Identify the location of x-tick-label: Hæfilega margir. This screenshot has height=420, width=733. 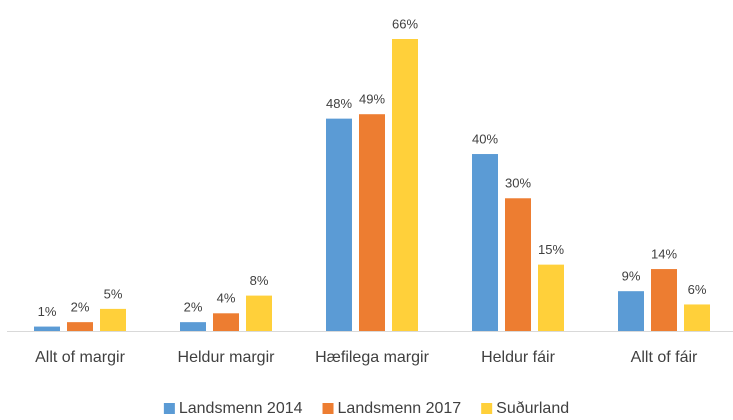
(372, 357).